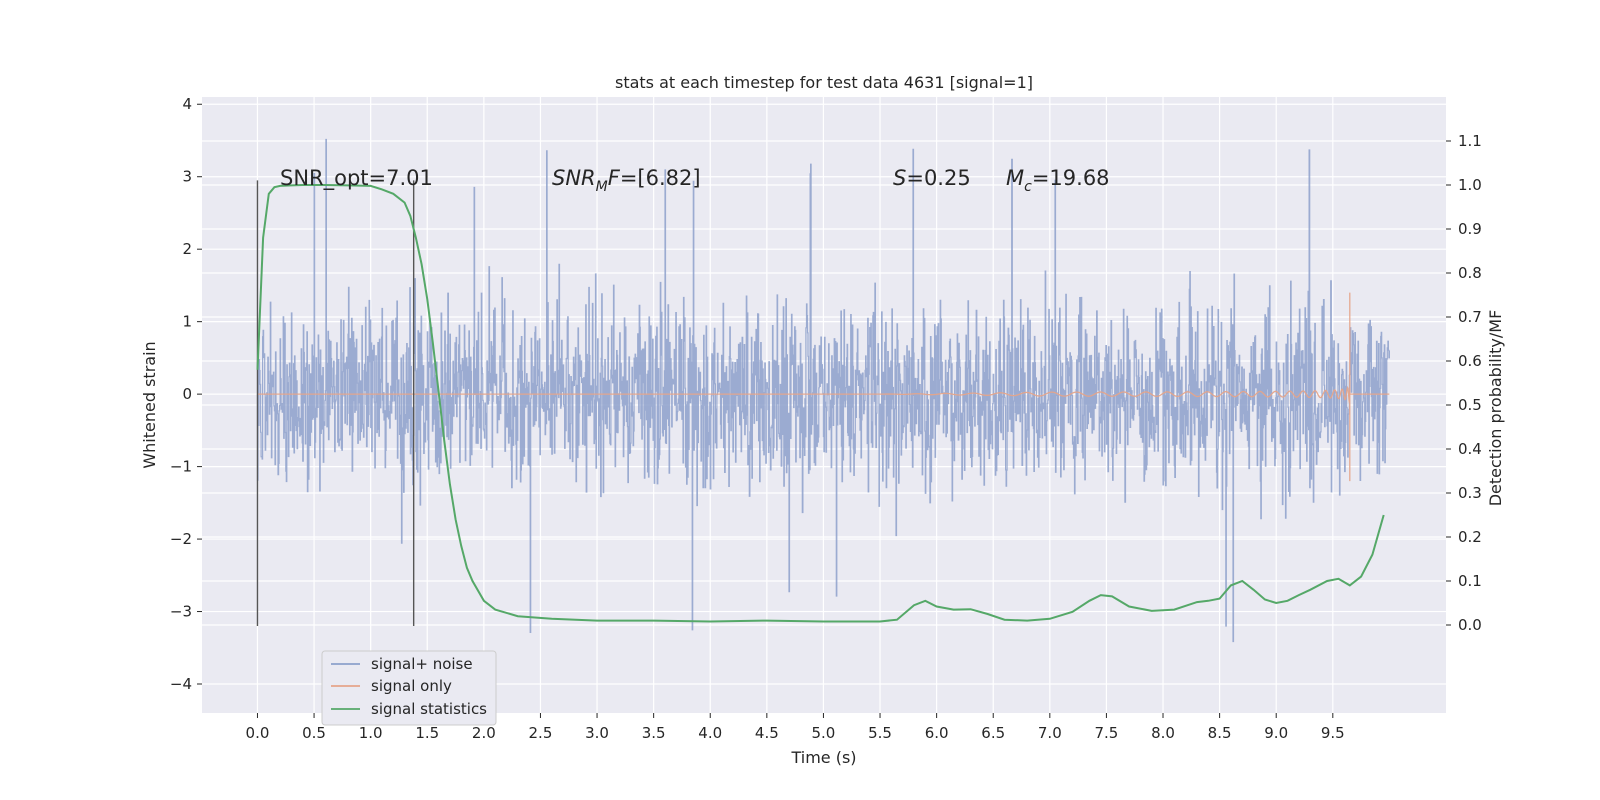 Image resolution: width=1600 pixels, height=800 pixels. I want to click on x-tick-label: 5.5, so click(880, 733).